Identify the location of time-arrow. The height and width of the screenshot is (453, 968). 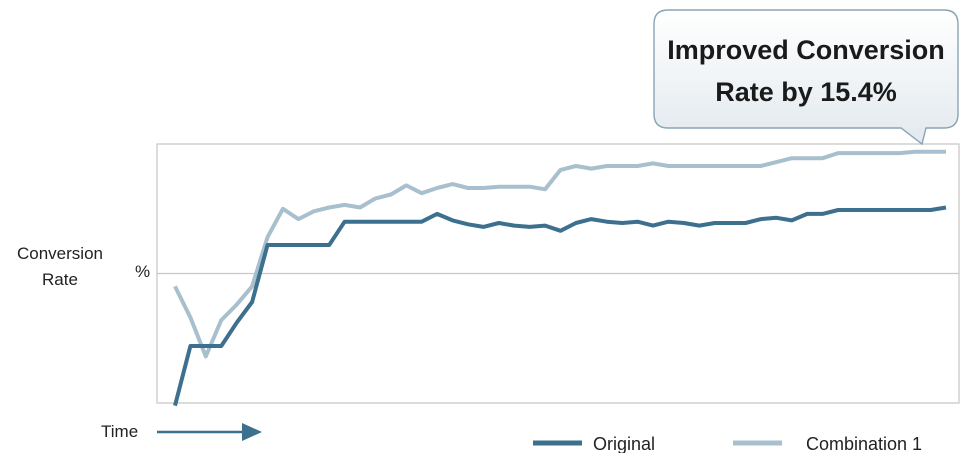
(209, 432).